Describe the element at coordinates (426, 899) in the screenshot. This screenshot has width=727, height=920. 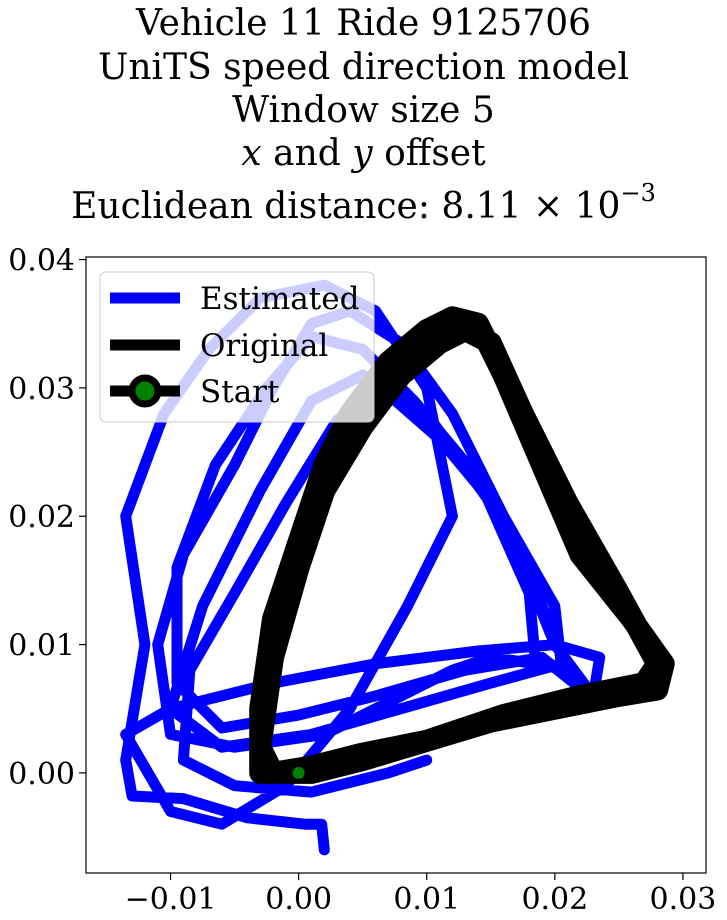
I see `x-tick-label: 0.01` at that location.